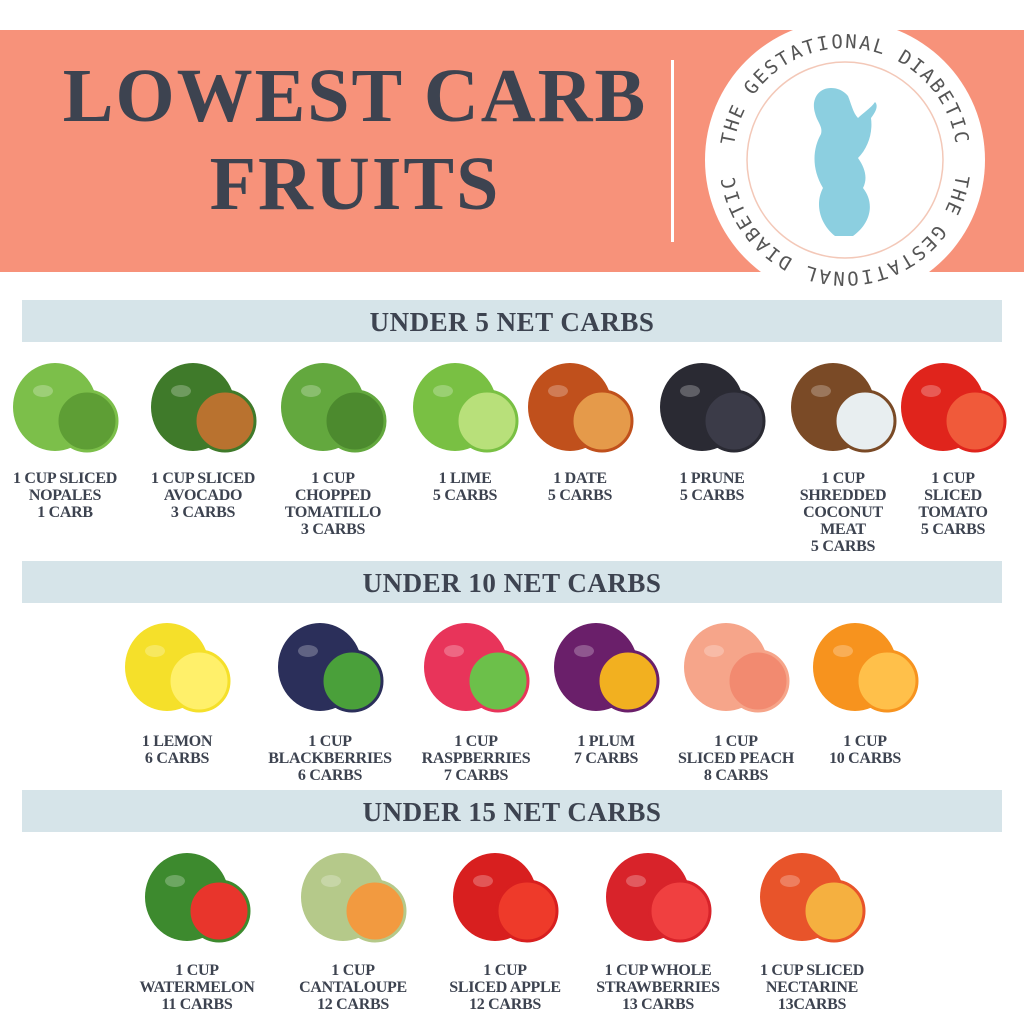 Image resolution: width=1024 pixels, height=1024 pixels. Describe the element at coordinates (353, 987) in the screenshot. I see `fruit-label: 1 CUP CANTALOUPE 12 CARBS` at that location.